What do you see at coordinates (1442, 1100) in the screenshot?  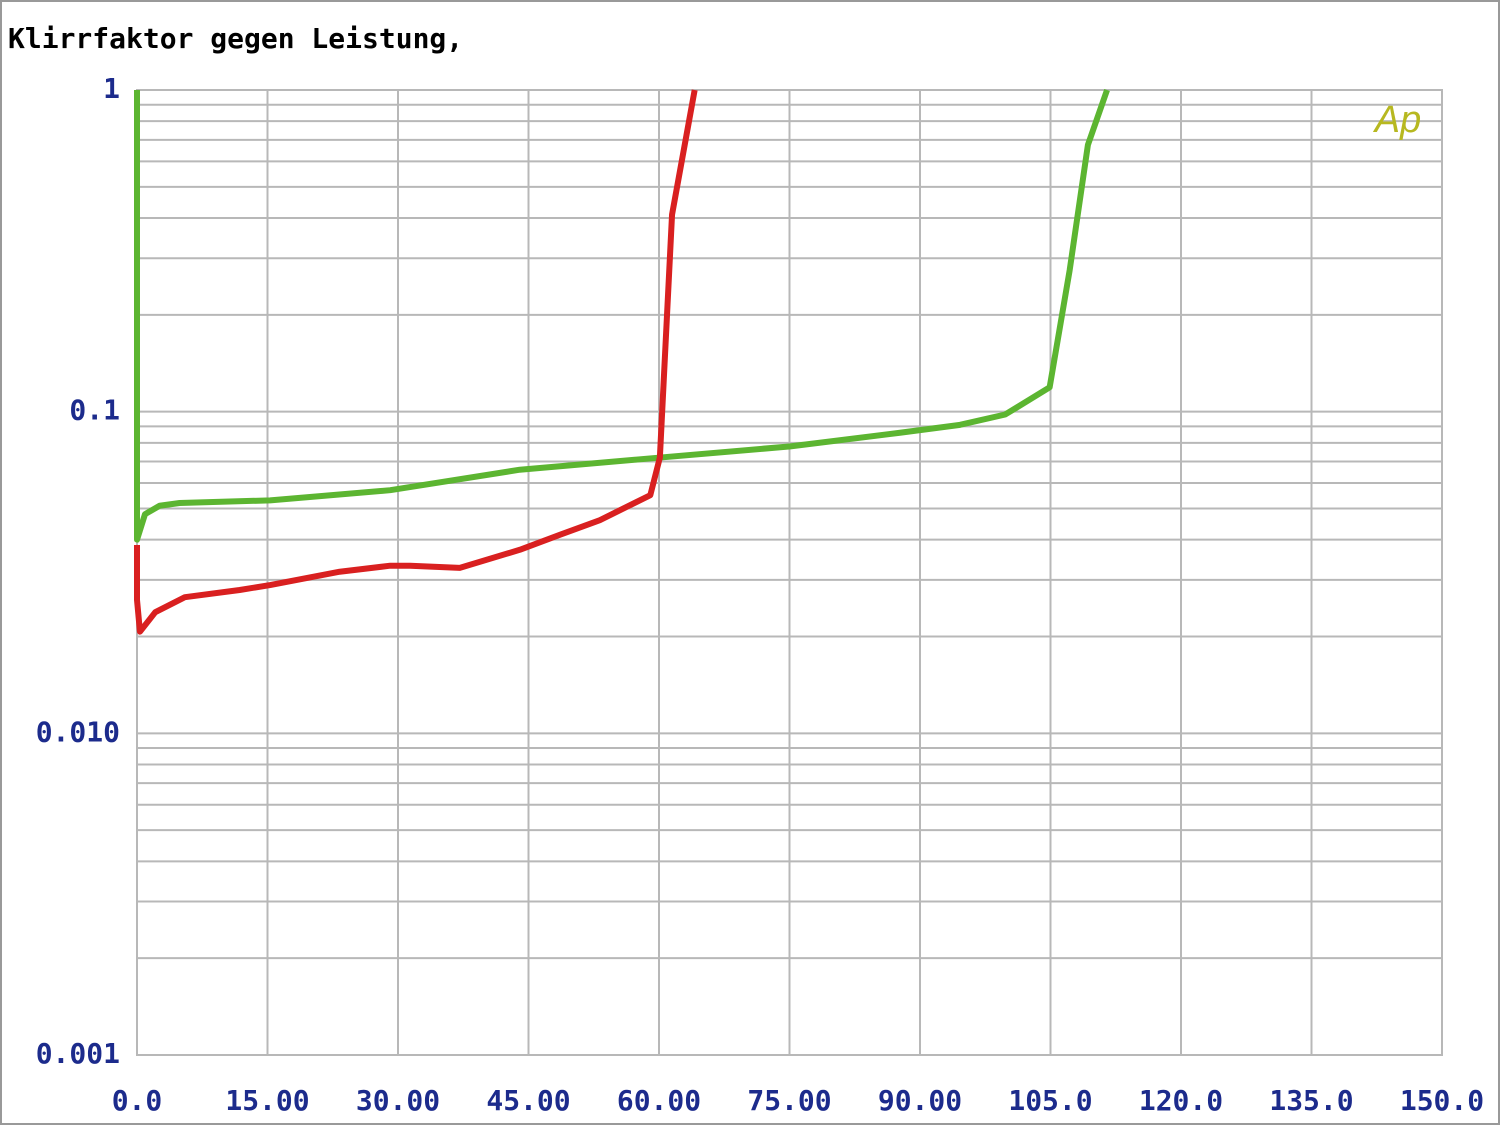 I see `x-tick-label: 150.0` at bounding box center [1442, 1100].